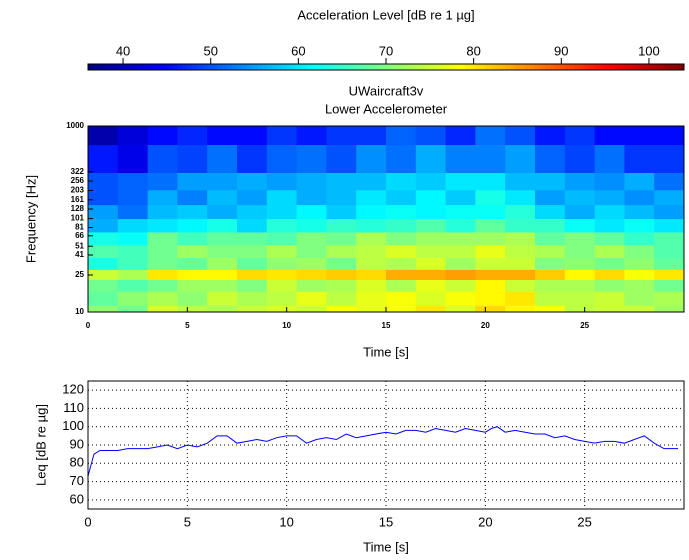 The image size is (689, 560). I want to click on y-tick-label: 203, so click(78, 190).